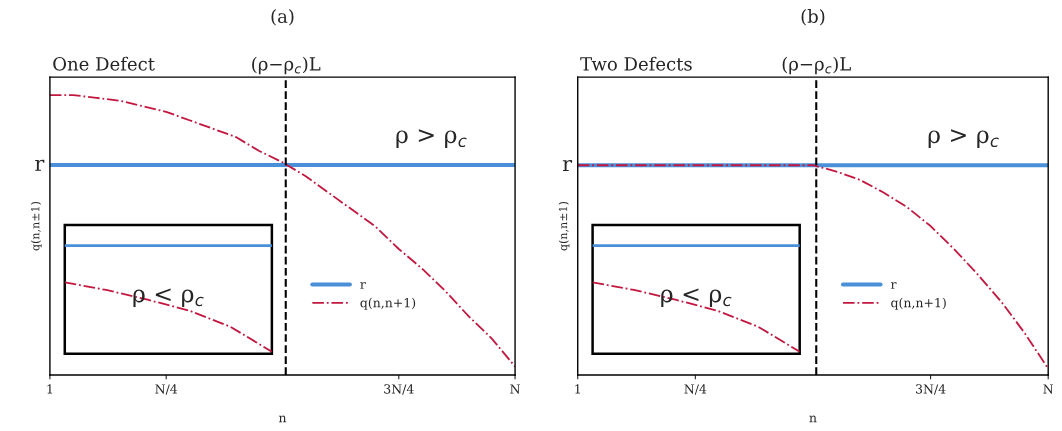 Image resolution: width=1062 pixels, height=431 pixels. Describe the element at coordinates (963, 138) in the screenshot. I see `text: ρ > ρ$_{c}$` at that location.